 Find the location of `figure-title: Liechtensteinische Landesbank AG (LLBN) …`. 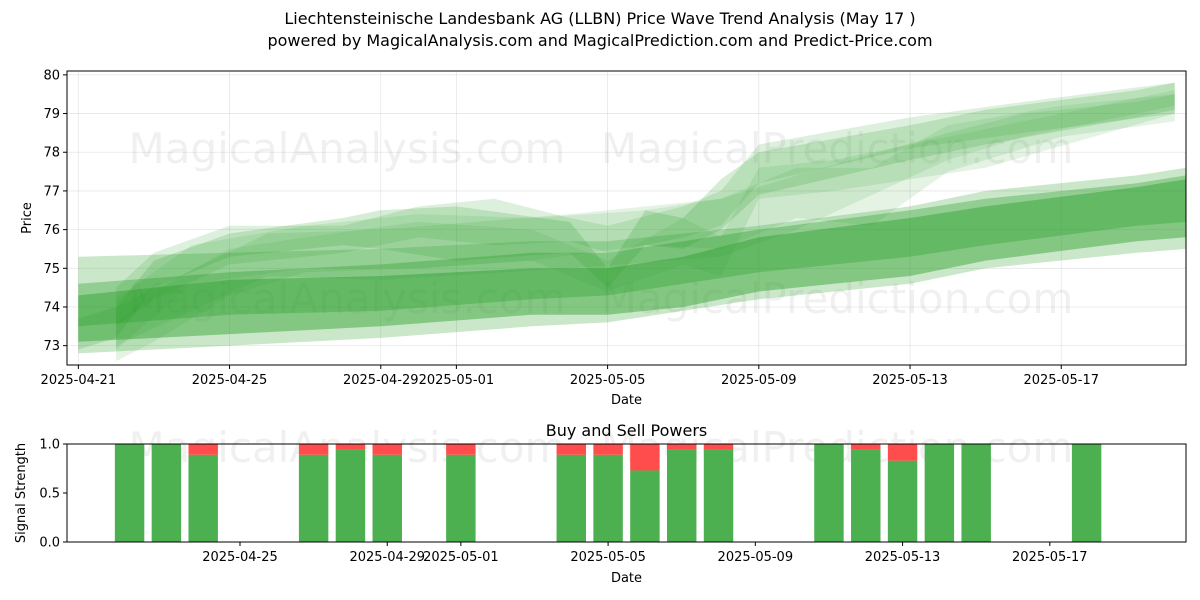

figure-title: Liechtensteinische Landesbank AG (LLBN) … is located at coordinates (600, 18).